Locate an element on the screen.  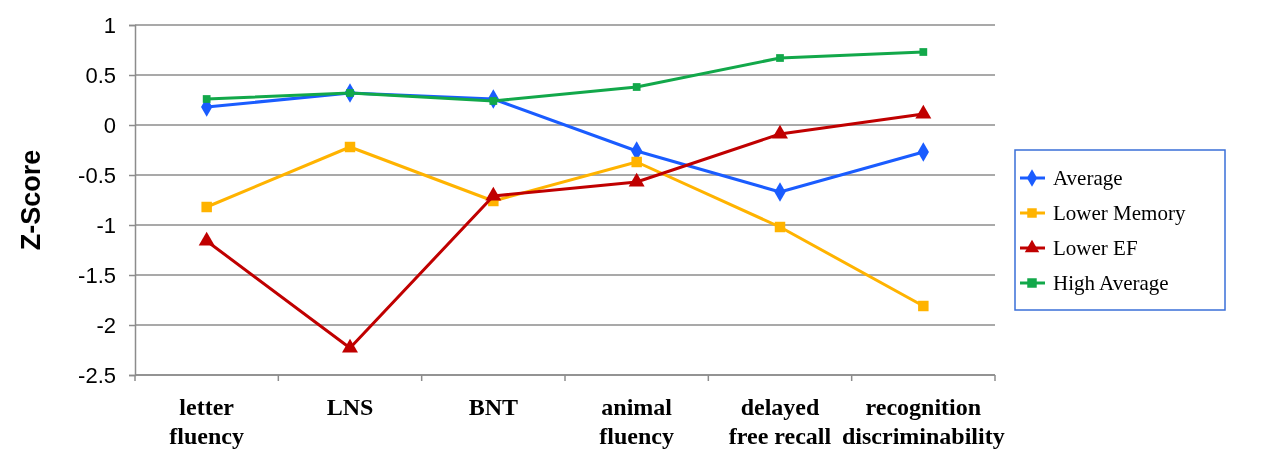
y-tick-label: -0.5 is located at coordinates (97, 175).